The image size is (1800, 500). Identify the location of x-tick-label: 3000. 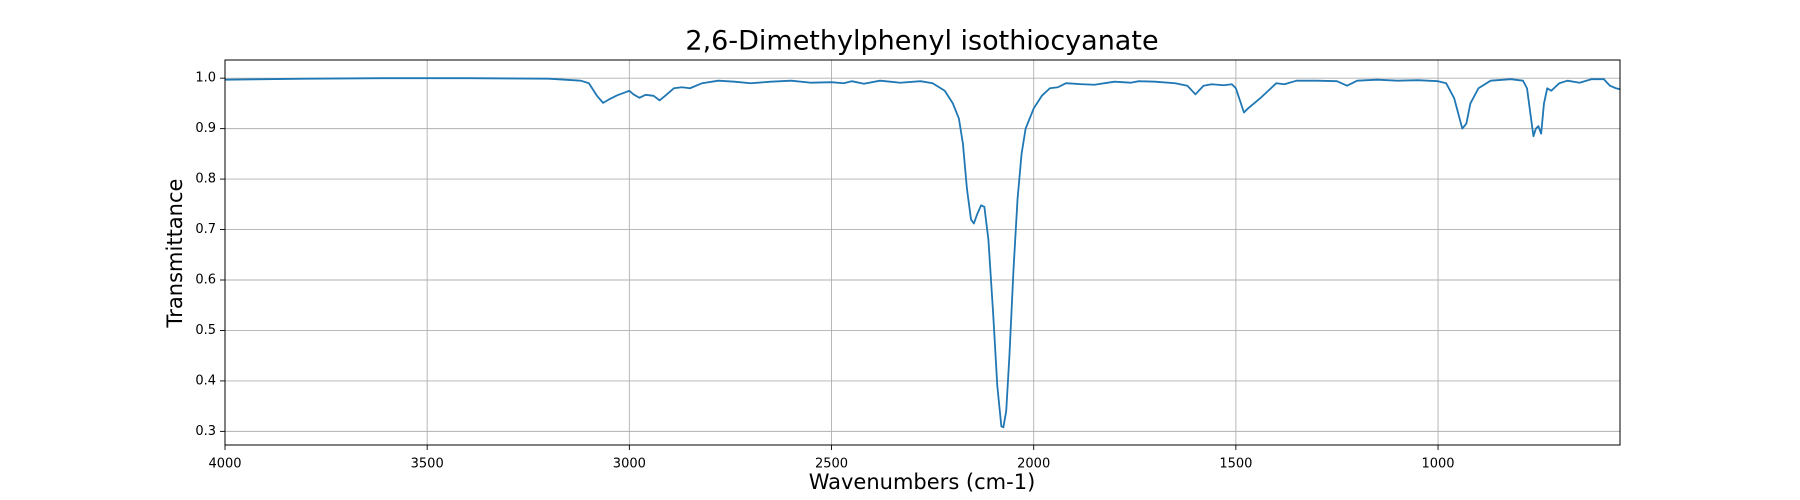
(629, 464).